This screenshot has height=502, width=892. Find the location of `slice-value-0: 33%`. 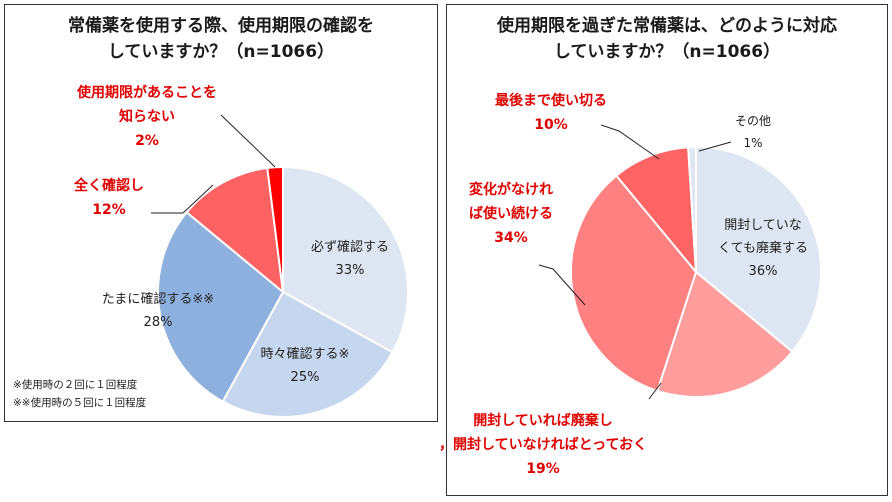

slice-value-0: 33% is located at coordinates (350, 270).